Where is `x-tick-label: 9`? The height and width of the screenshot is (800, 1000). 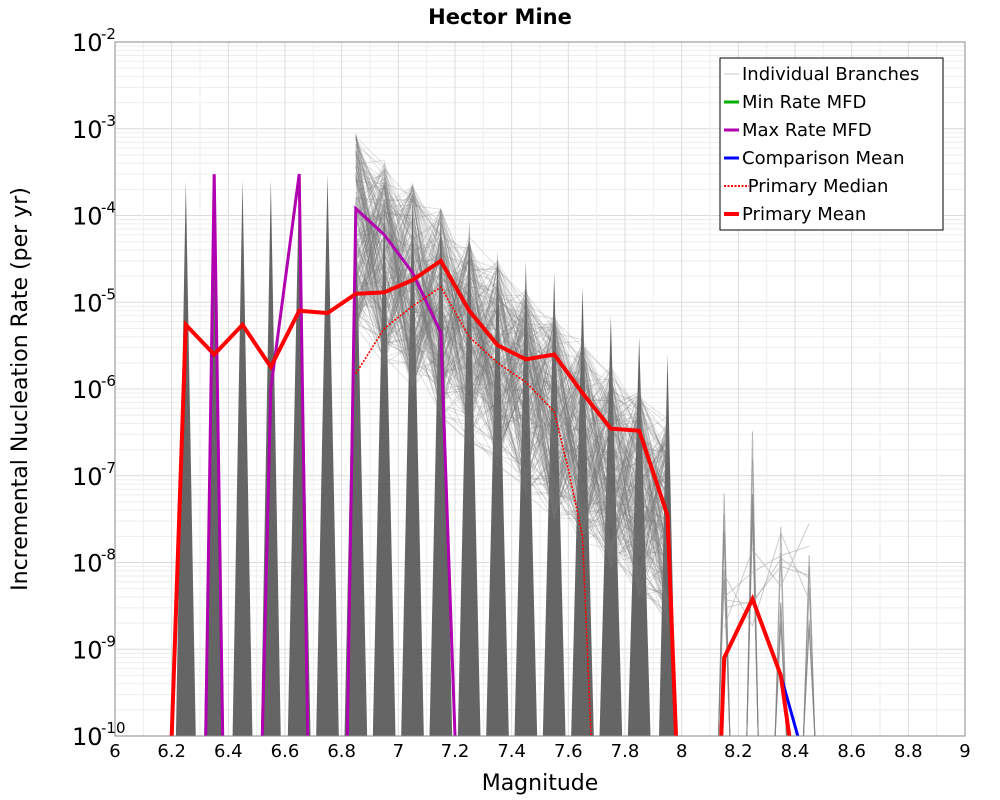 x-tick-label: 9 is located at coordinates (964, 751).